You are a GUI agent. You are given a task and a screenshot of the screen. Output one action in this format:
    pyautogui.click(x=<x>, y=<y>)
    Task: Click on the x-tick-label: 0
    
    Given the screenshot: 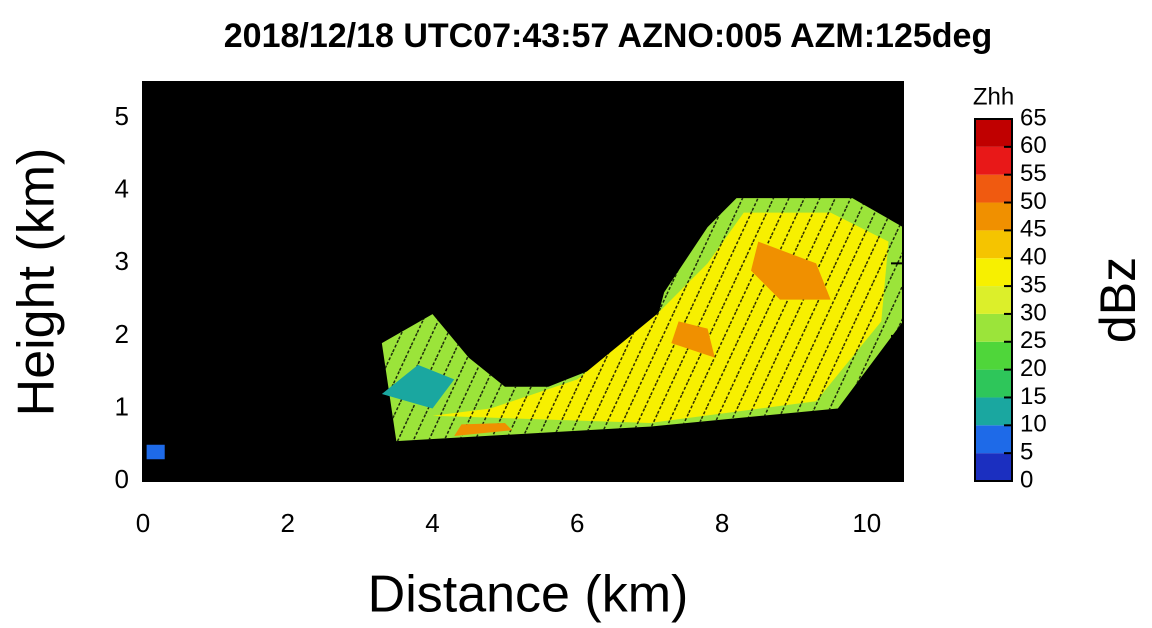 What is the action you would take?
    pyautogui.click(x=143, y=523)
    